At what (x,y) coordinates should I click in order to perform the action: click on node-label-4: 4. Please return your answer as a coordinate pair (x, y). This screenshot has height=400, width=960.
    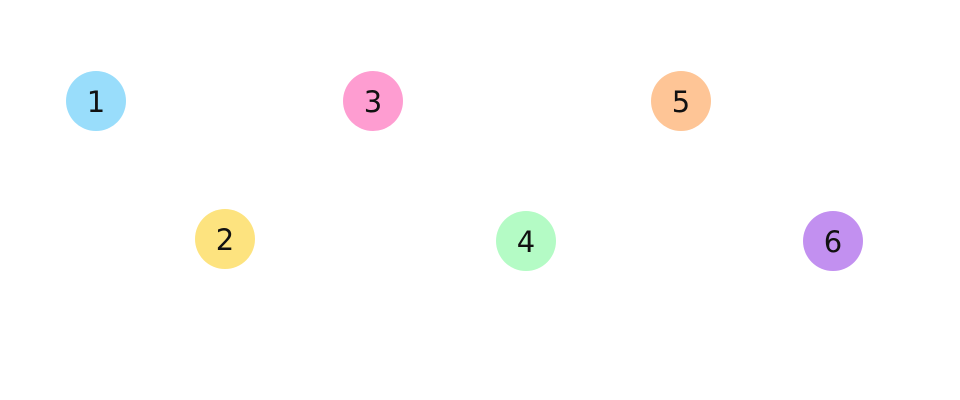
    Looking at the image, I should click on (526, 241).